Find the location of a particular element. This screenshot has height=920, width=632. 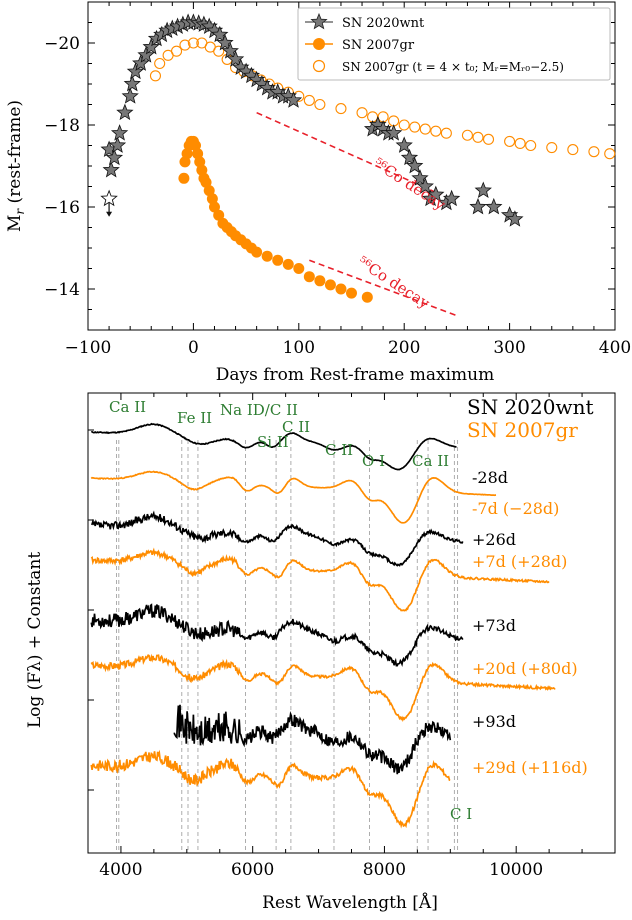

lineid-c2-b: C II is located at coordinates (339, 450).